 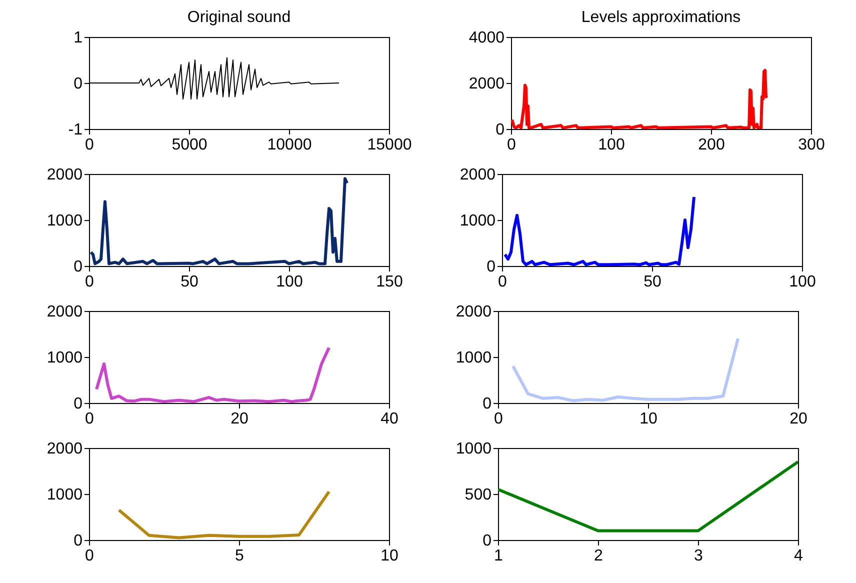 What do you see at coordinates (599, 556) in the screenshot?
I see `x-tick-label: 2` at bounding box center [599, 556].